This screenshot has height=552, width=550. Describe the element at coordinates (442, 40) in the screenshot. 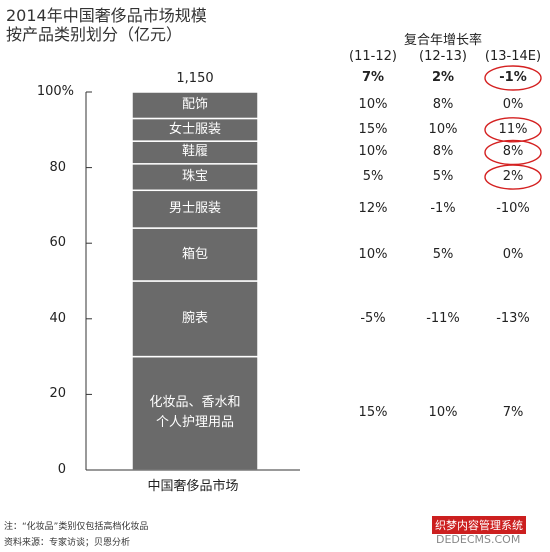

I see `cagr-header: 复合年增长率` at that location.